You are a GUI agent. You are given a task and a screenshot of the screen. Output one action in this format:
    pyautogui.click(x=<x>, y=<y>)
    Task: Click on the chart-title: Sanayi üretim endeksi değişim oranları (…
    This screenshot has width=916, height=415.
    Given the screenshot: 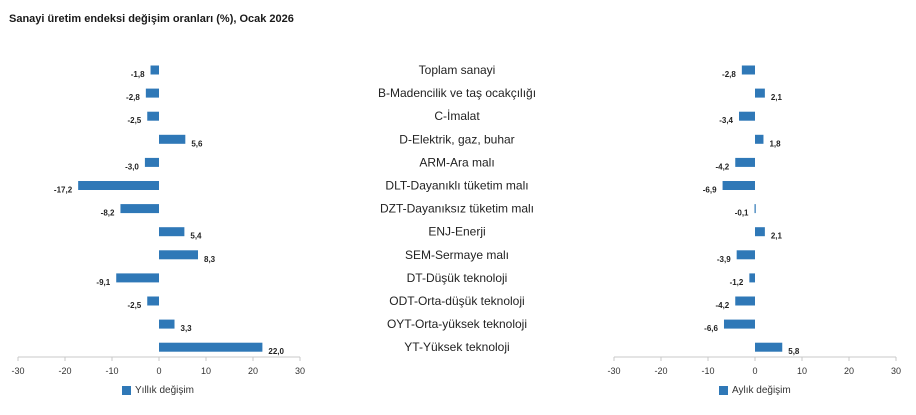 What is the action you would take?
    pyautogui.click(x=151, y=19)
    